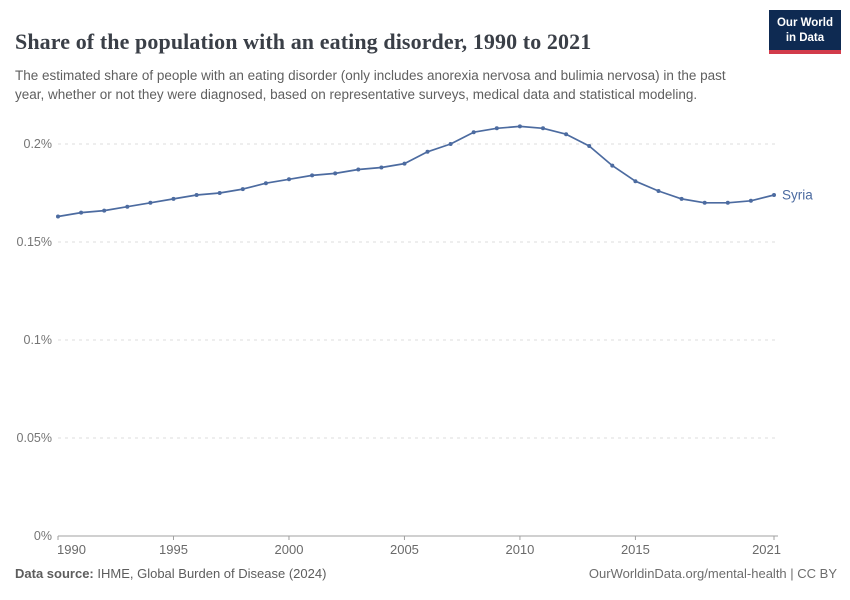 This screenshot has height=600, width=850. Describe the element at coordinates (519, 549) in the screenshot. I see `x-tick-label: 2010` at that location.